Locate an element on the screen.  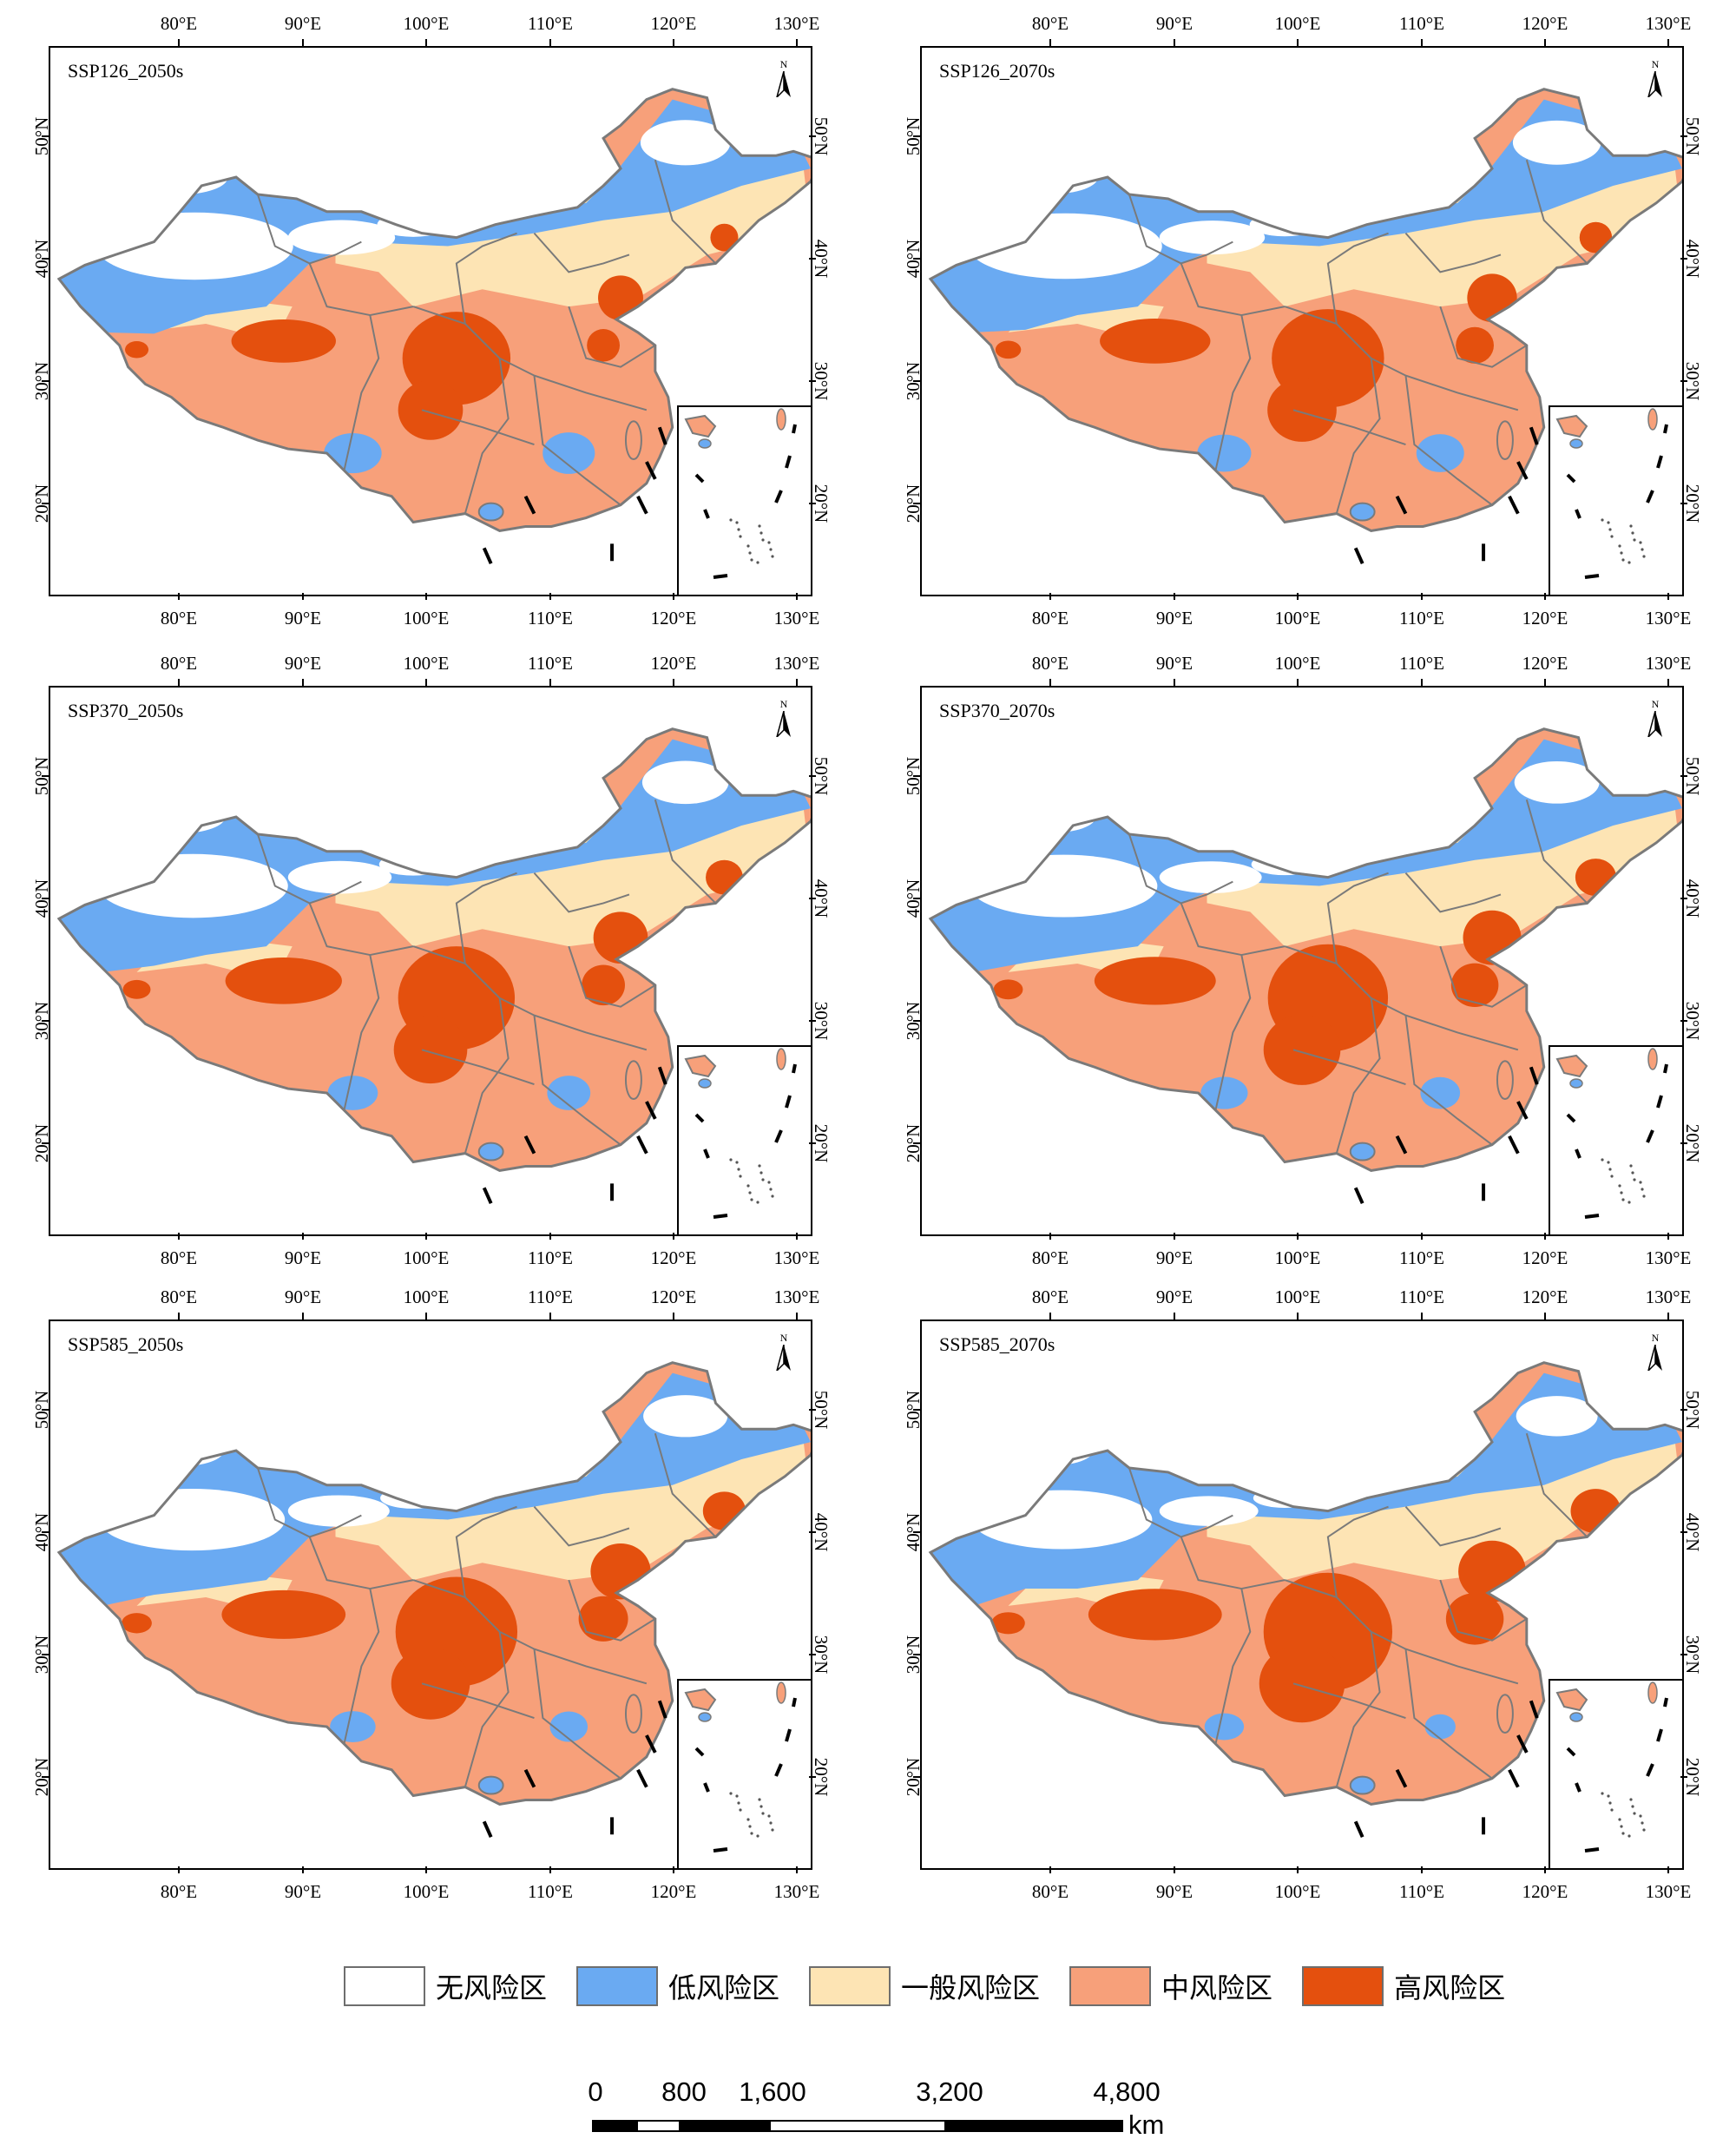
scale-label: 800 is located at coordinates (684, 2091).